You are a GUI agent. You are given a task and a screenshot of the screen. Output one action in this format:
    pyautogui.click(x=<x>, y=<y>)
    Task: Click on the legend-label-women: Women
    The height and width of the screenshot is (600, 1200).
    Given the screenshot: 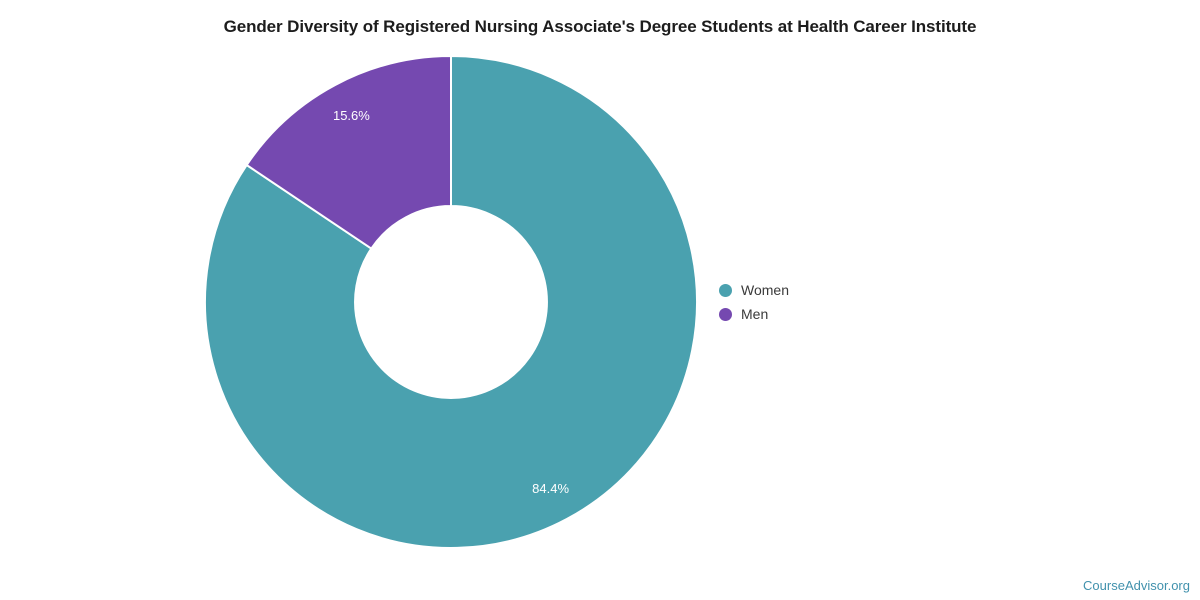 What is the action you would take?
    pyautogui.click(x=765, y=290)
    